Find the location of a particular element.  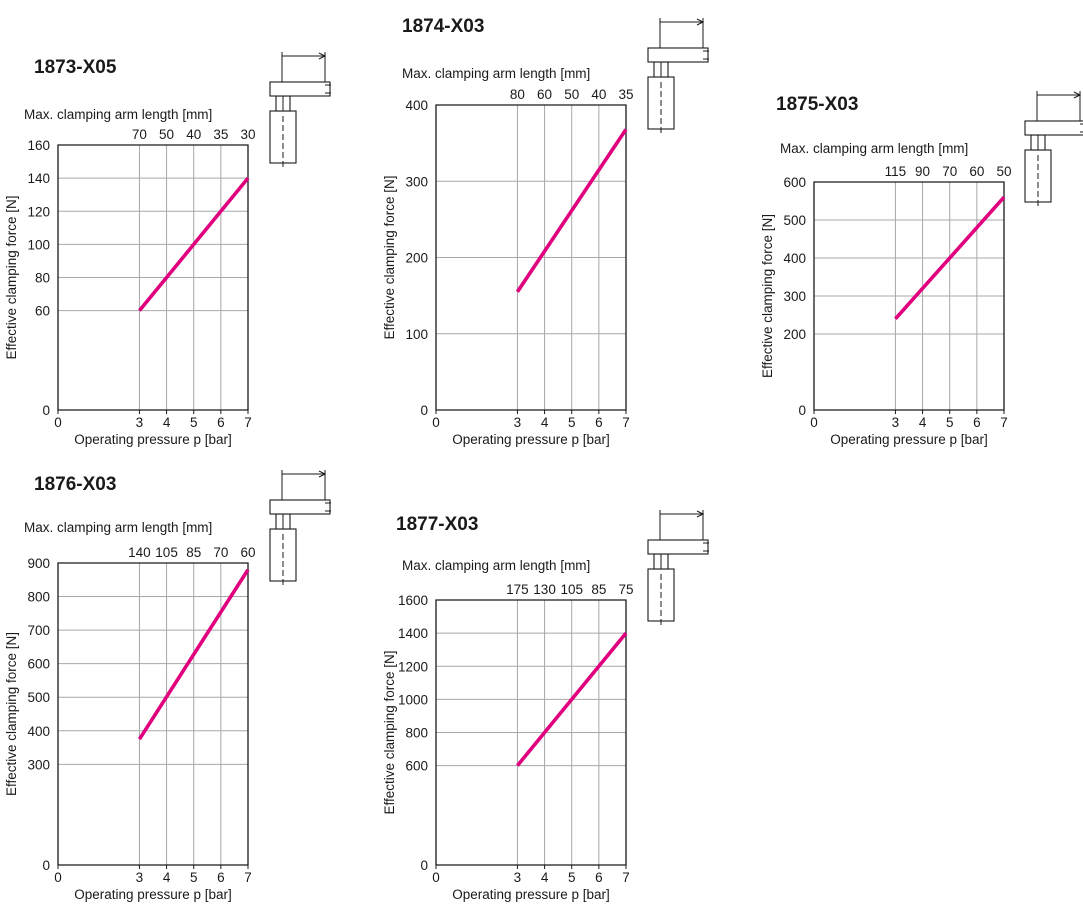

y-tick-label: 160 is located at coordinates (38, 145).